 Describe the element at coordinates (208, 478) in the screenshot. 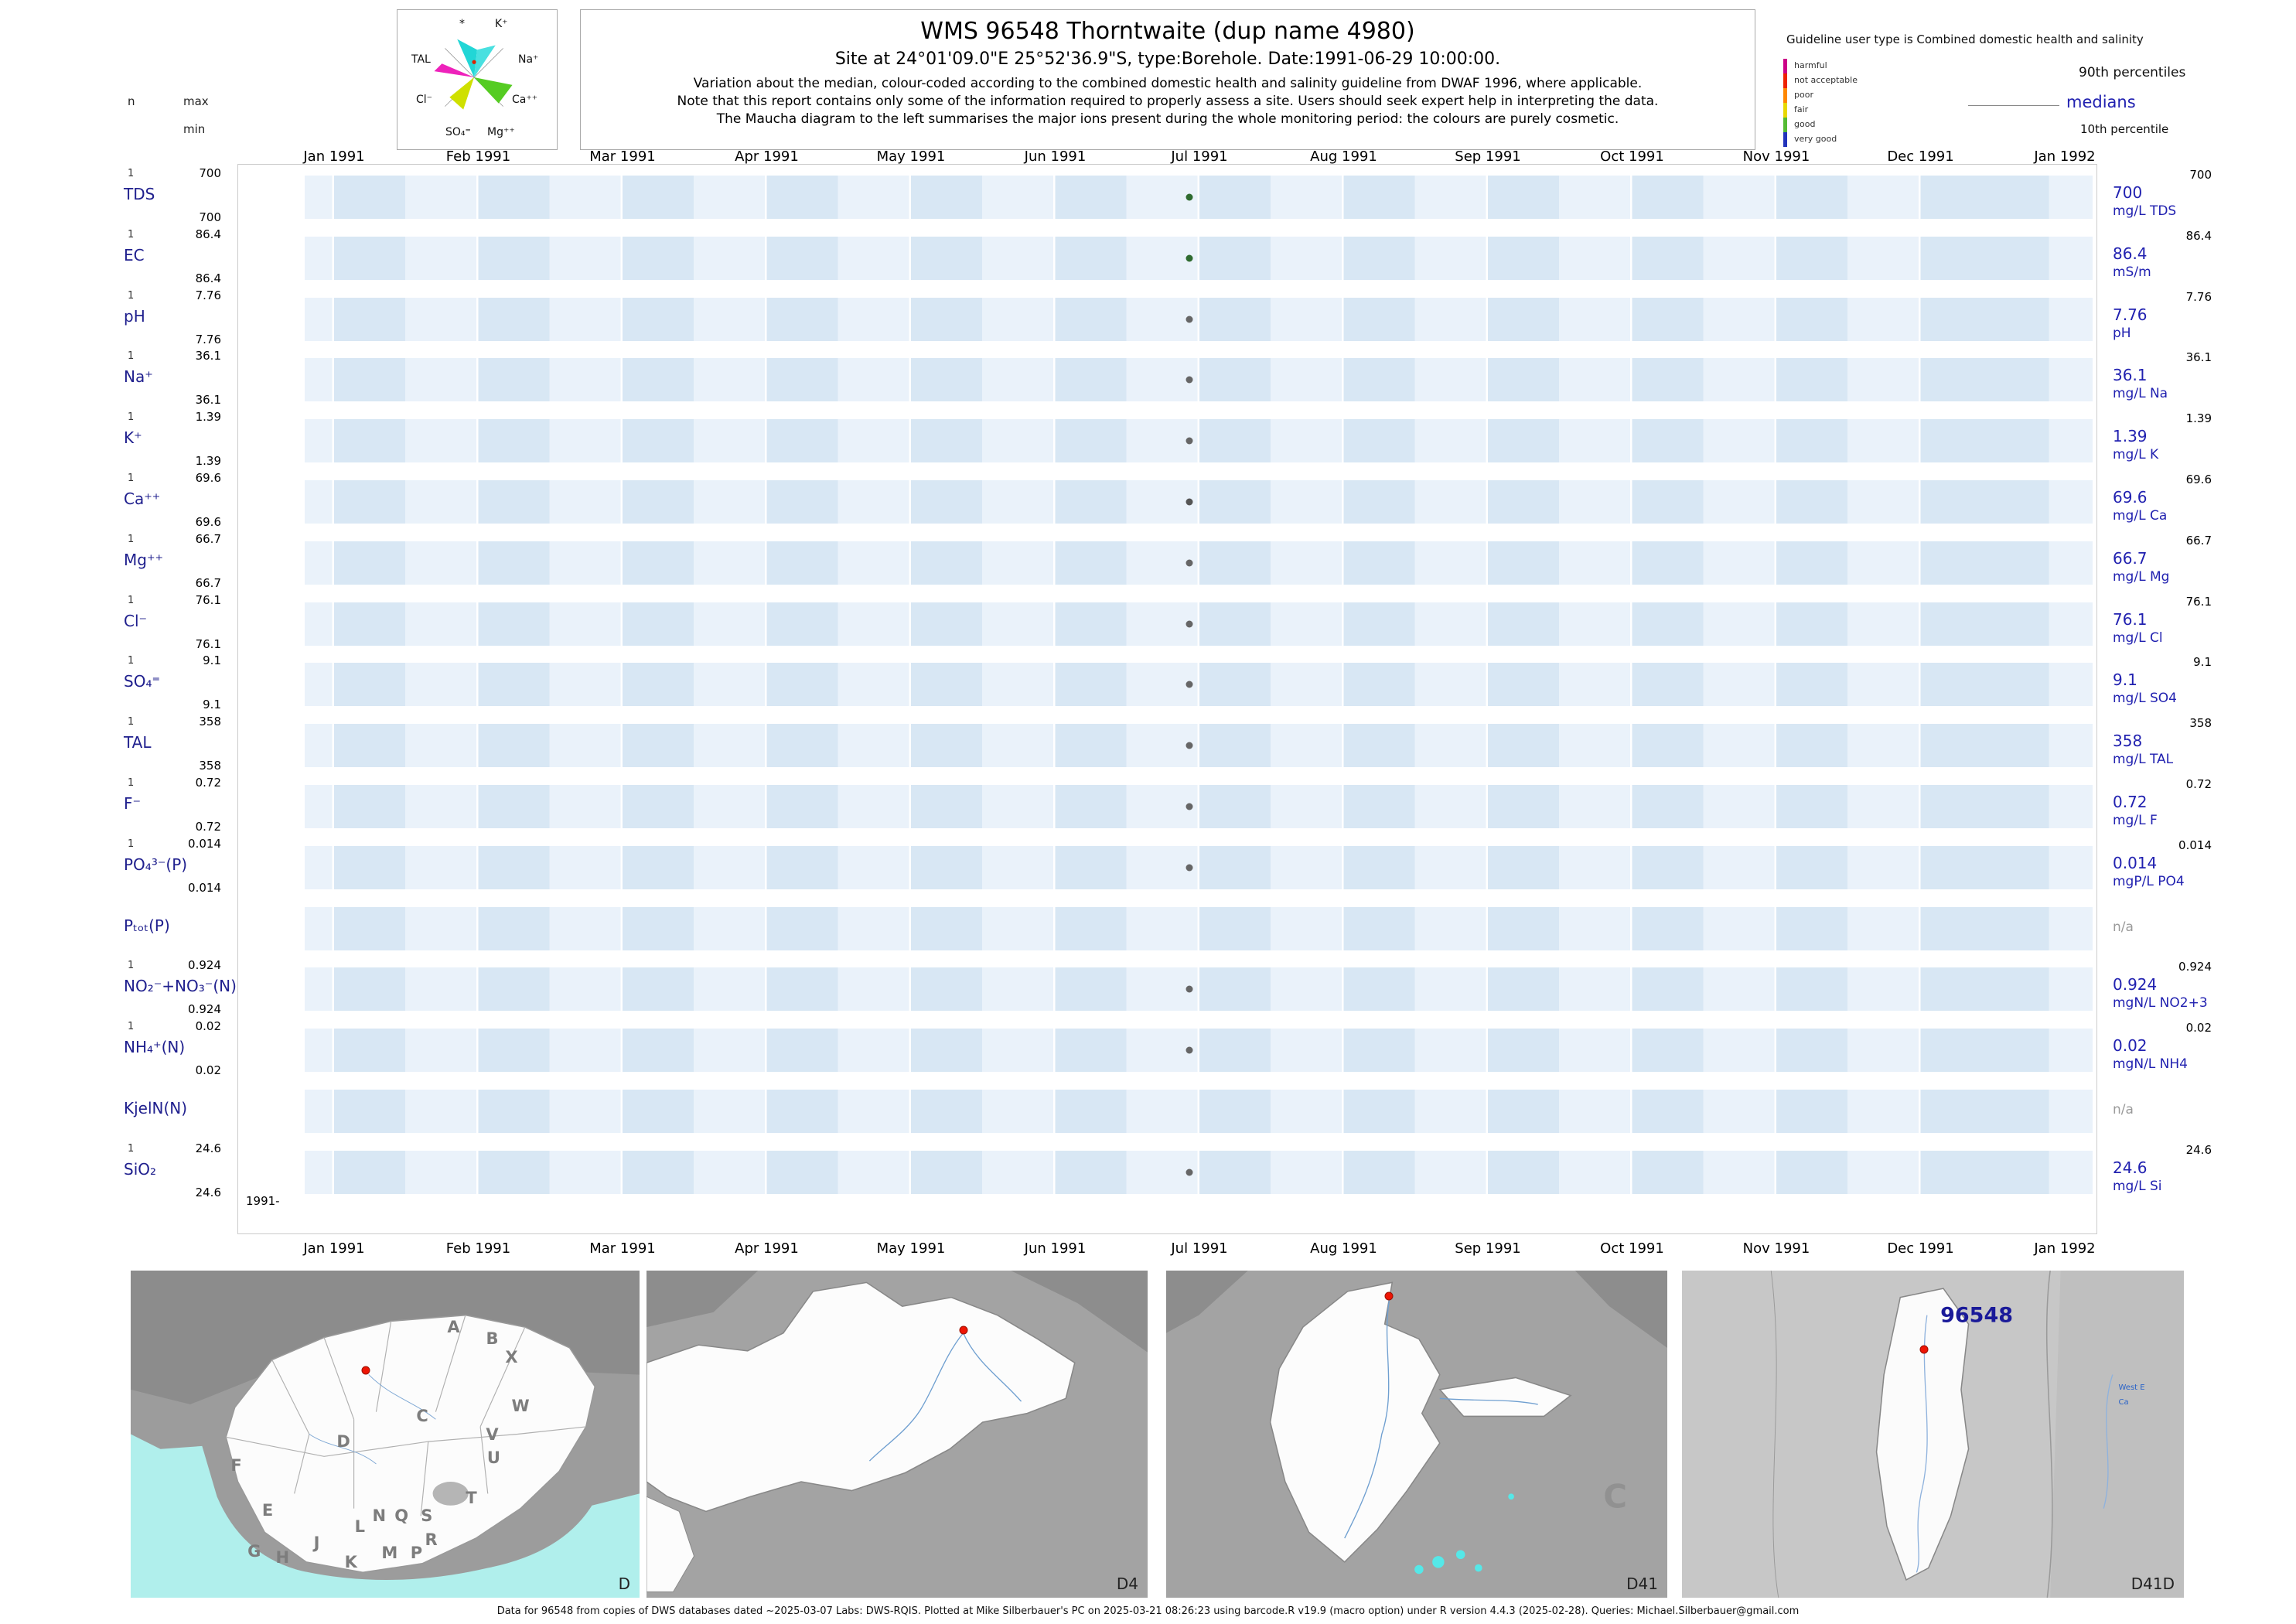

I see `max-value: 69.6` at that location.